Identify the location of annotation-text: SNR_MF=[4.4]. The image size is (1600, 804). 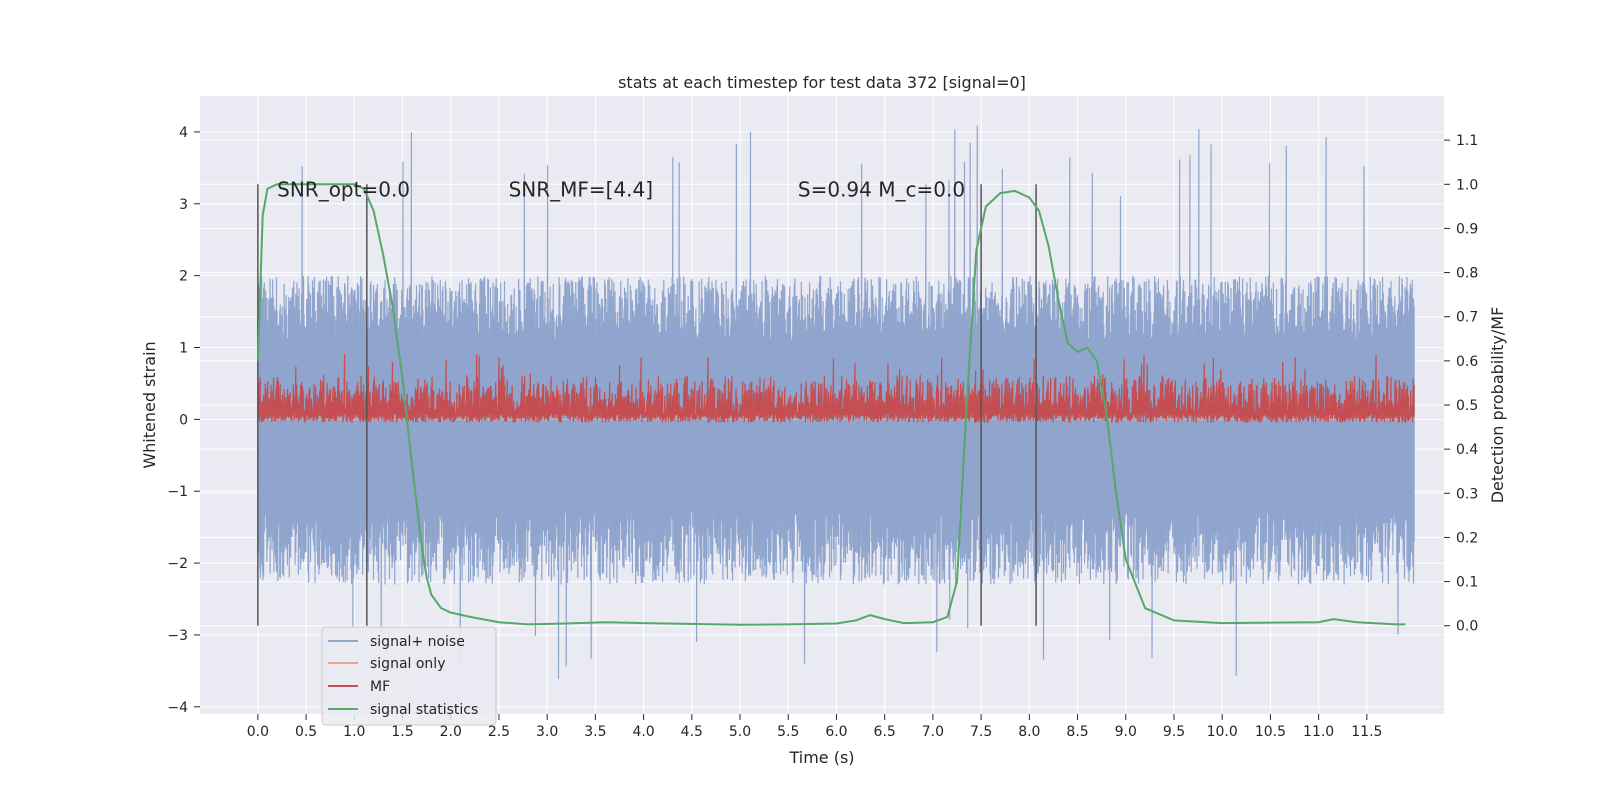
(581, 189).